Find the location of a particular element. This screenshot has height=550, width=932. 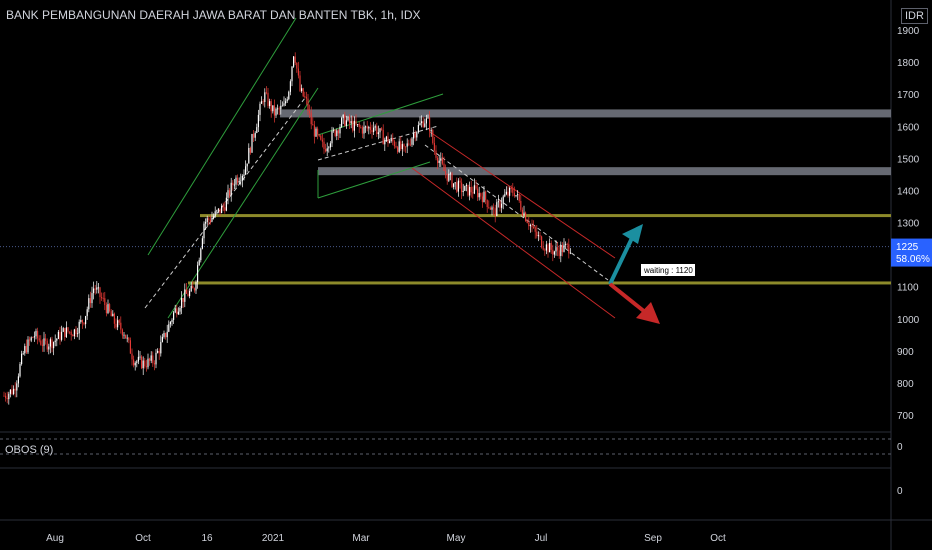

time-tick-label: Aug is located at coordinates (55, 538).